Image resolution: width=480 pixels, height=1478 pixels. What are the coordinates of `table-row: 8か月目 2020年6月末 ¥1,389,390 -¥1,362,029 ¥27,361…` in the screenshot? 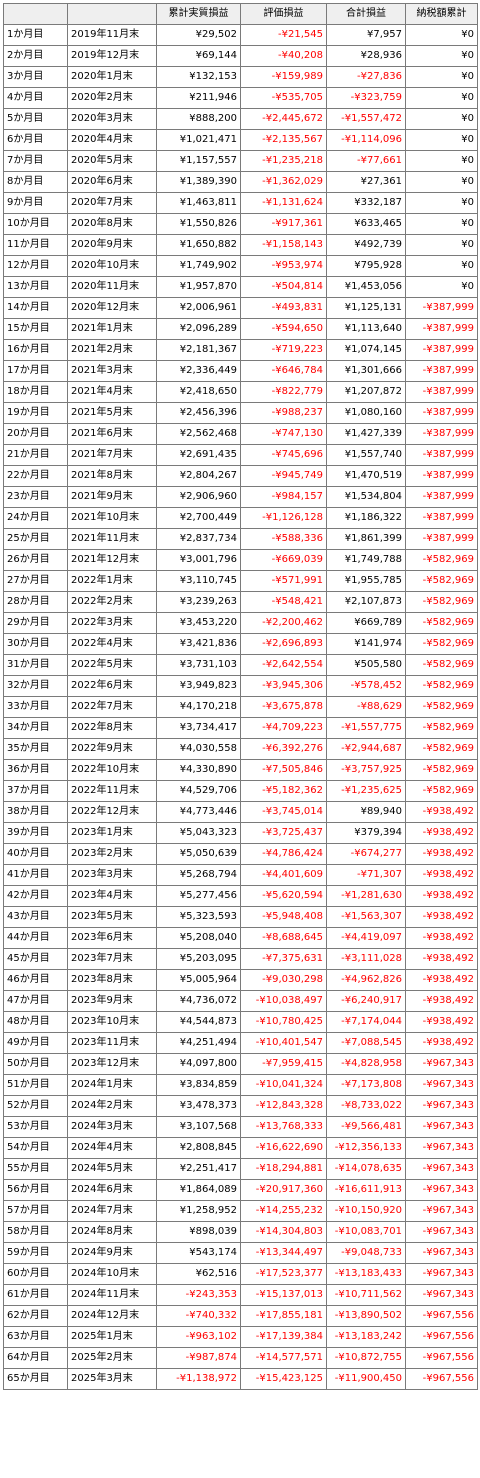 It's located at (240, 182).